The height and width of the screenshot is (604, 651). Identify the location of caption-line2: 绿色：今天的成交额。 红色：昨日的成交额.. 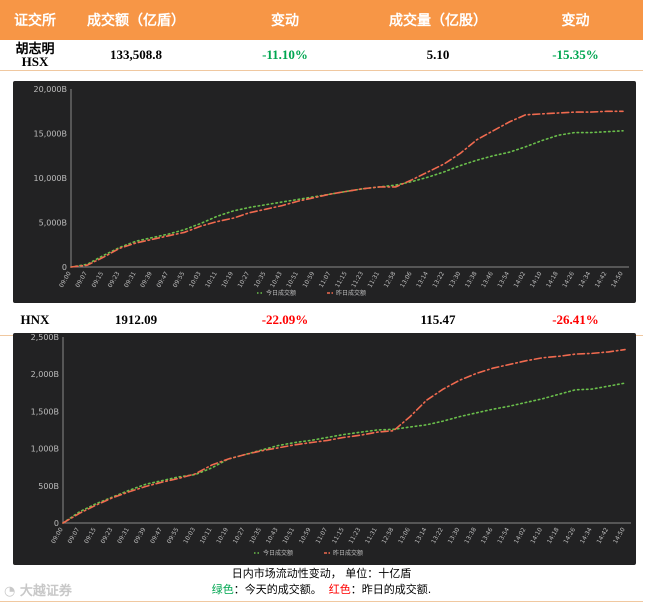
(321, 590).